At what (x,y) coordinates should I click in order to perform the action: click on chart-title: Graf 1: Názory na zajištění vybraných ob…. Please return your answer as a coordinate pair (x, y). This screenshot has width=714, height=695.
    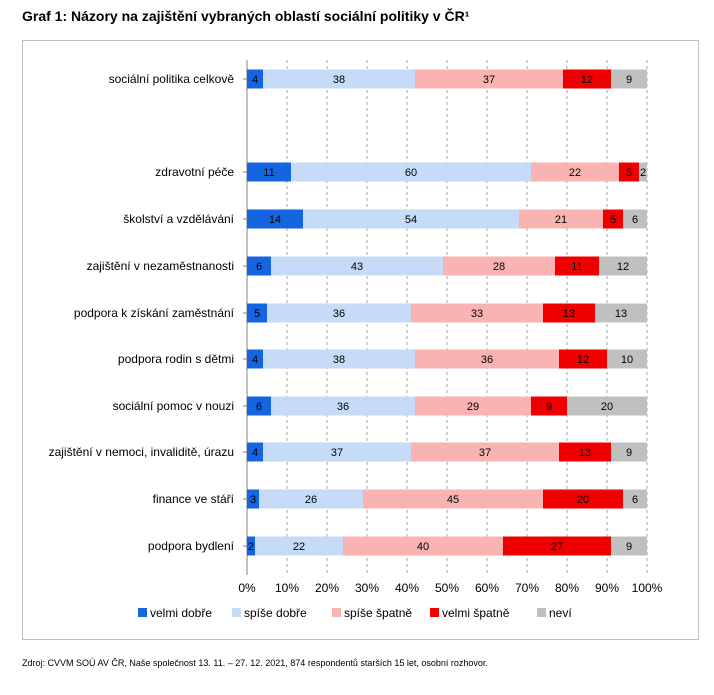
    Looking at the image, I should click on (246, 16).